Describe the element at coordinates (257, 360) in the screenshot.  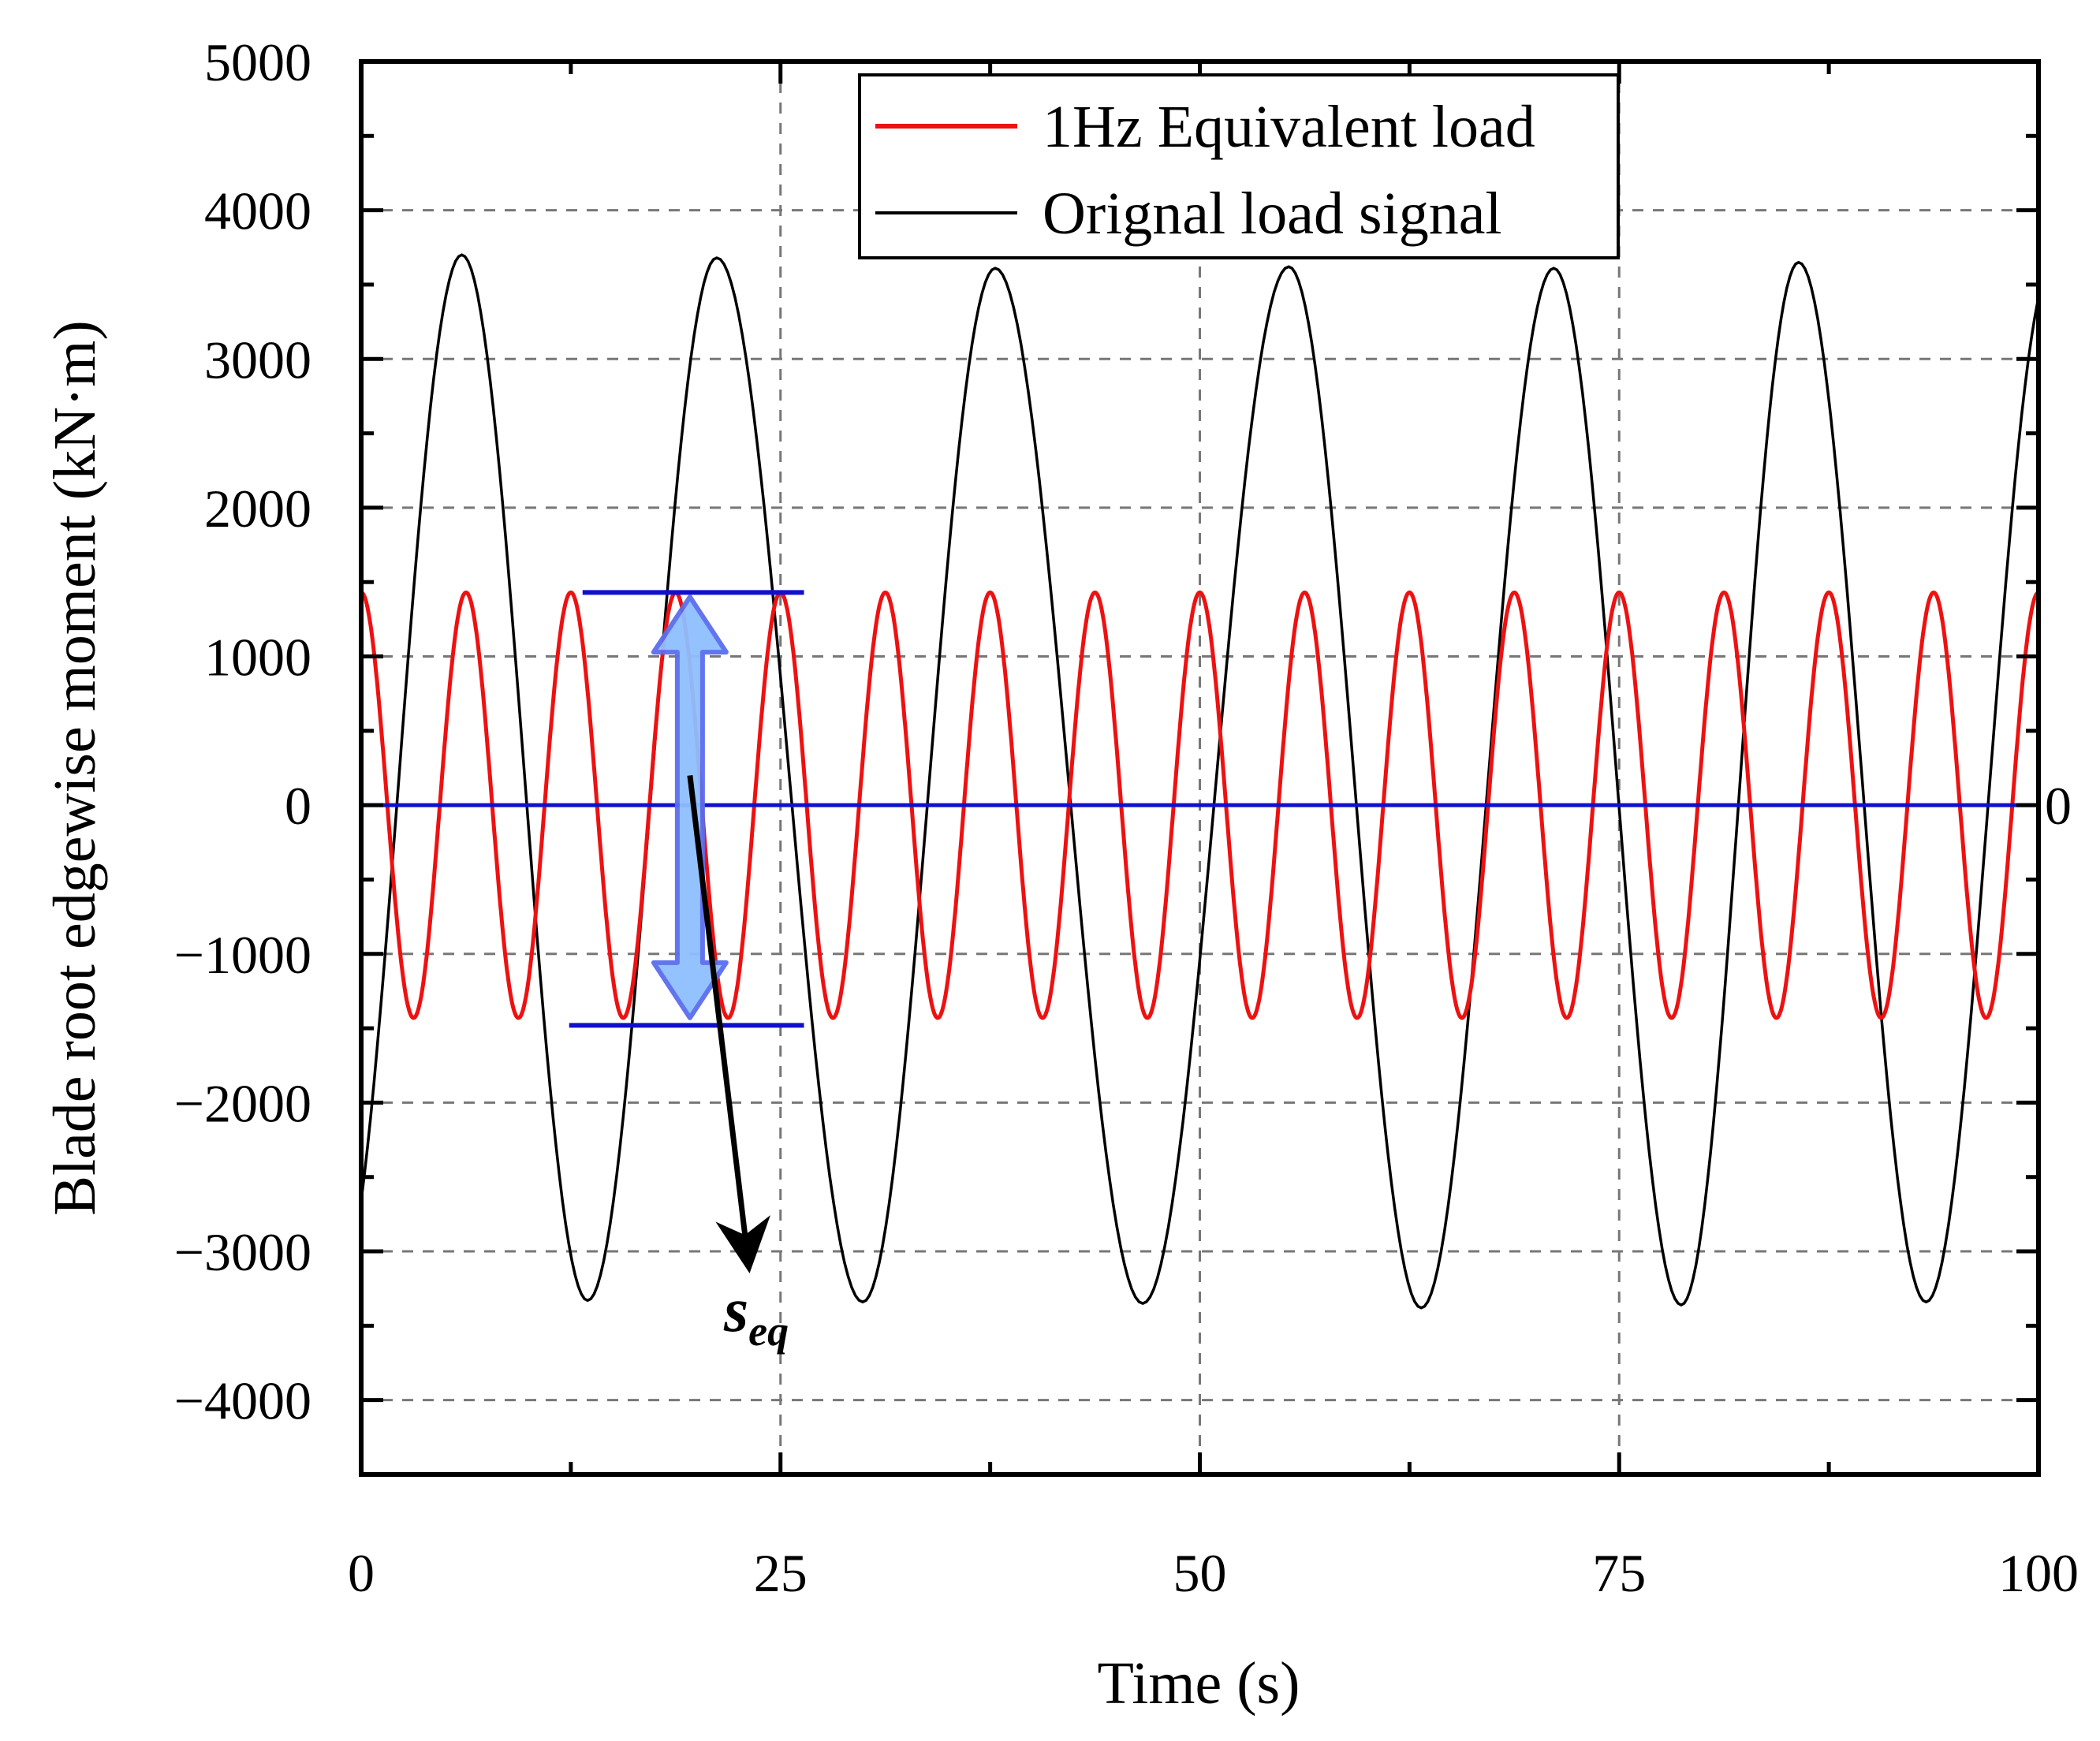
I see `y-tick-label: 3000` at that location.